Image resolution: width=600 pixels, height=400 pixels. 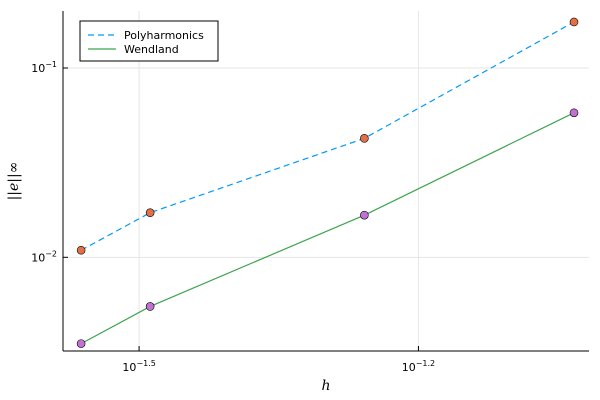 I want to click on x-tick-label: 10−1.2, so click(x=418, y=366).